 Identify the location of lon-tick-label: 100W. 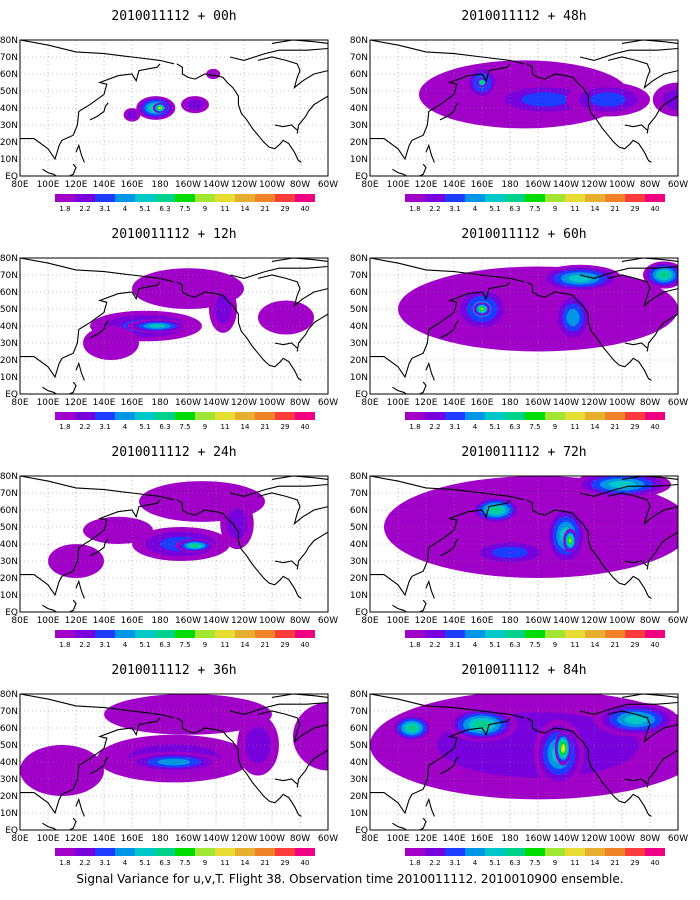
(272, 403).